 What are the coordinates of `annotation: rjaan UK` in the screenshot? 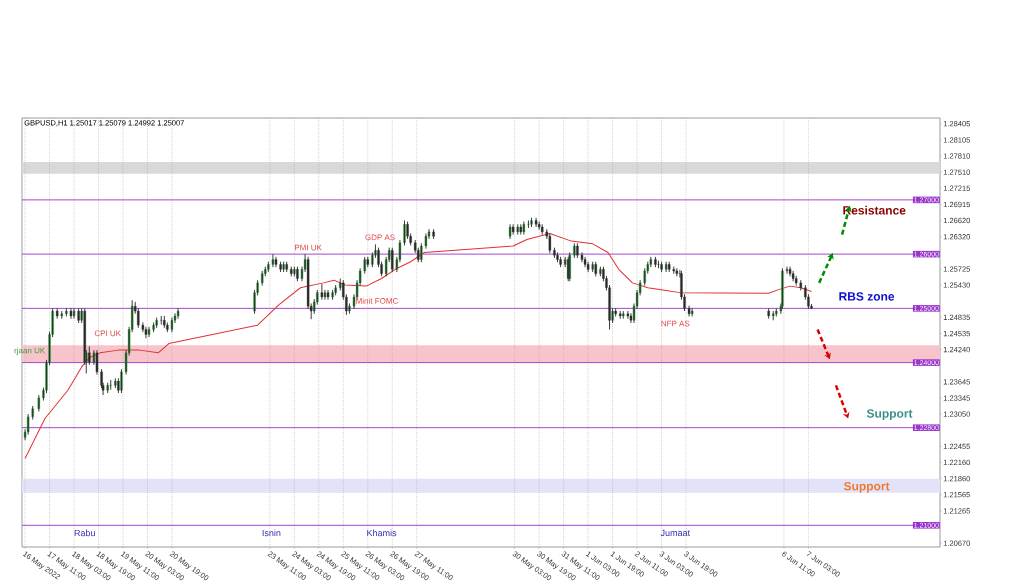 It's located at (30, 351).